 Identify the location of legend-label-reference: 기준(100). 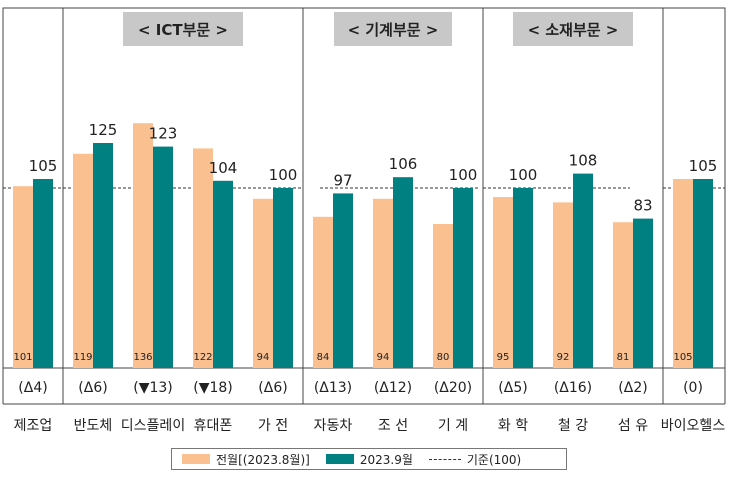
(494, 459).